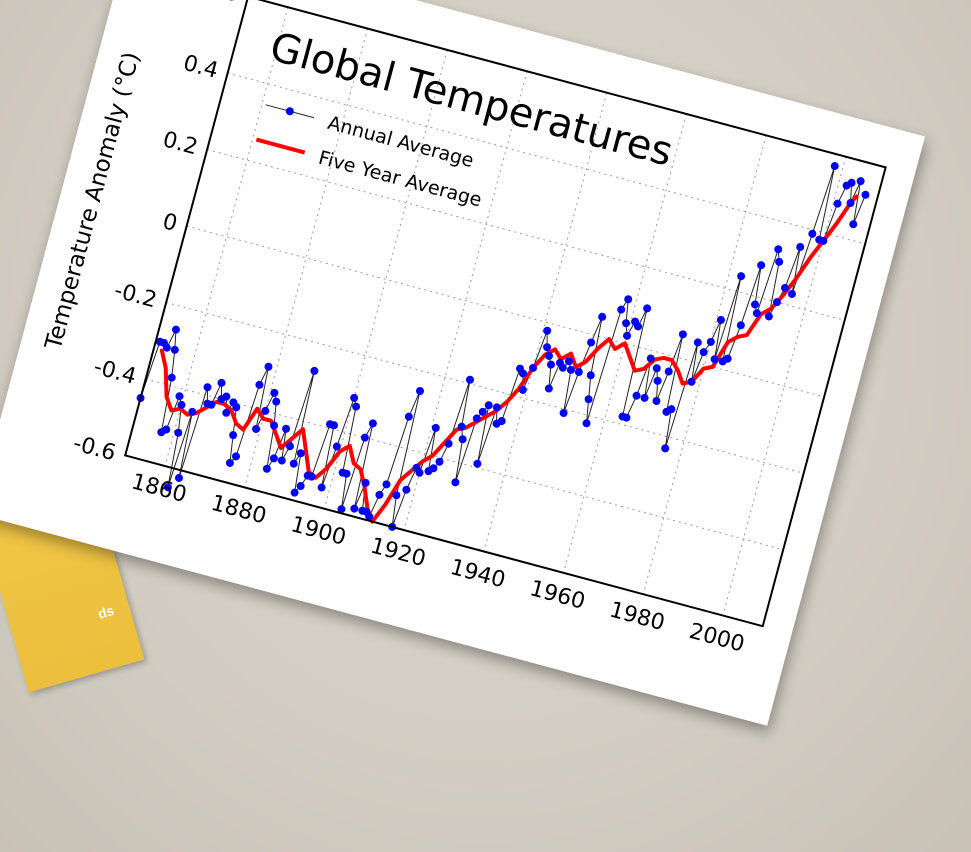 The height and width of the screenshot is (852, 971). Describe the element at coordinates (280, 146) in the screenshot. I see `legend-marker-five-year` at that location.